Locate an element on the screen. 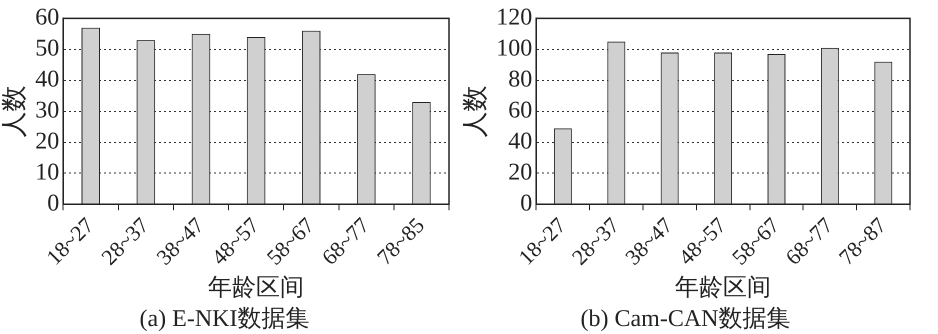  y-tick-label: 80 is located at coordinates (520, 79).